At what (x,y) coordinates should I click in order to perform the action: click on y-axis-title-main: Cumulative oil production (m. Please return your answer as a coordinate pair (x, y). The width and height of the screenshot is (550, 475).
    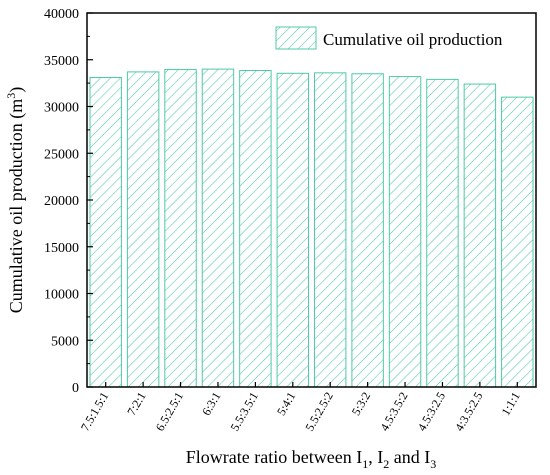
    Looking at the image, I should click on (16, 206).